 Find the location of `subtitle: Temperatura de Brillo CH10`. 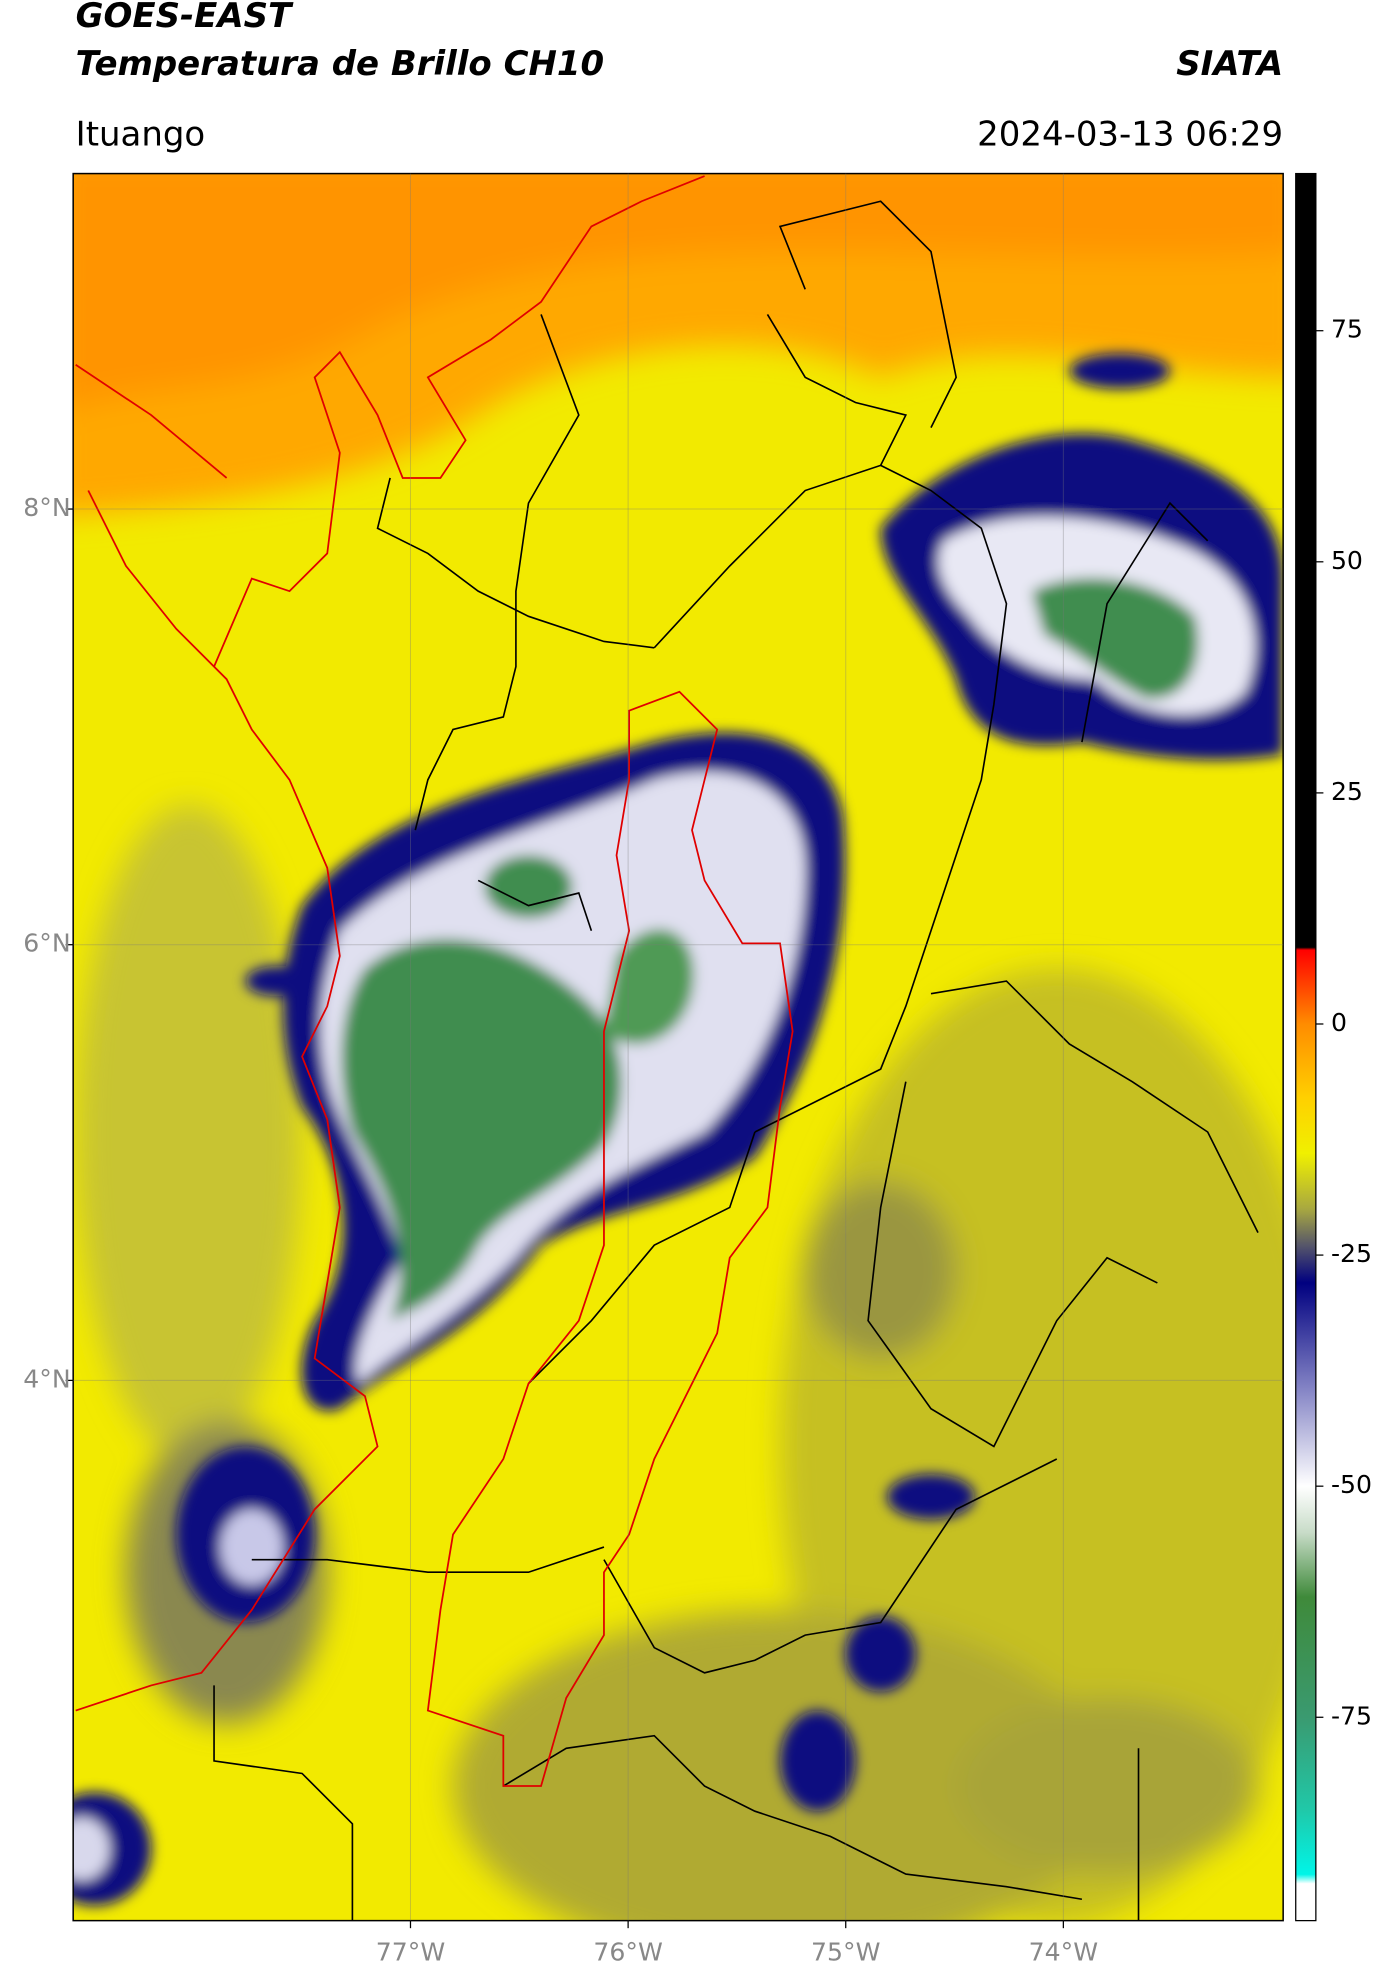

subtitle: Temperatura de Brillo CH10 is located at coordinates (340, 64).